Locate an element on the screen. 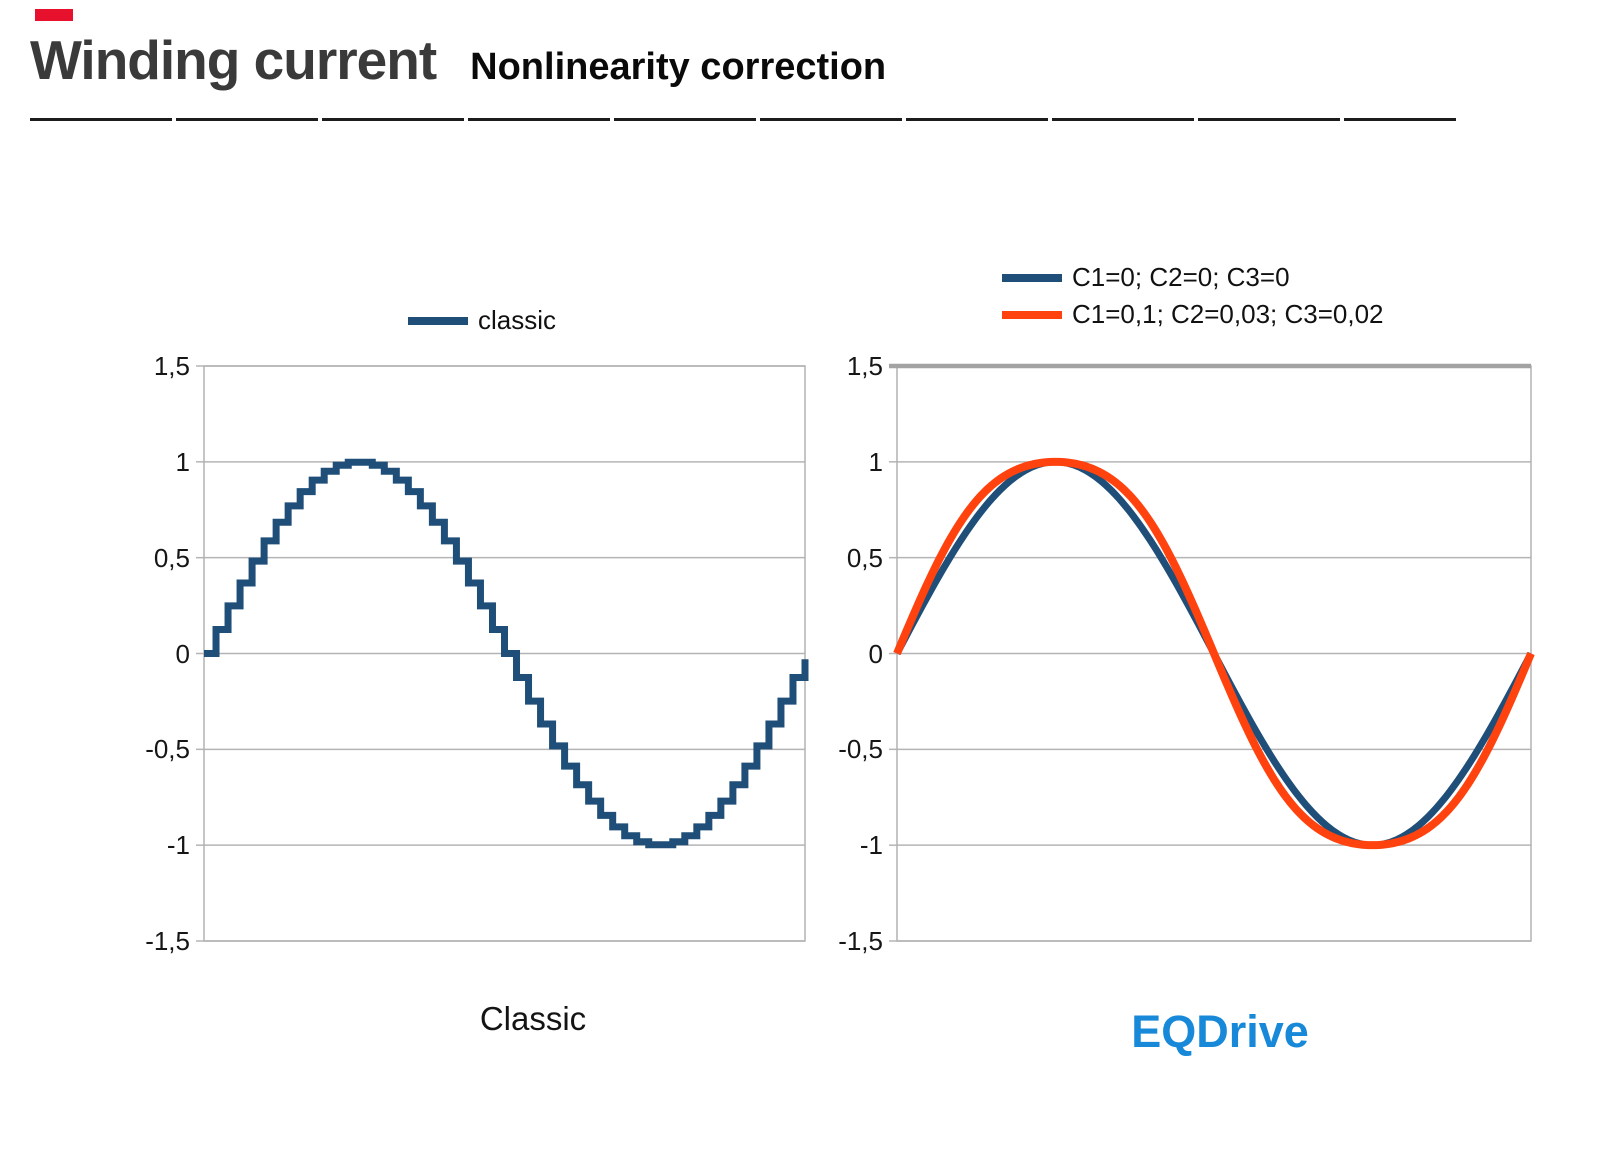 The image size is (1600, 1161). title-row: Winding current Nonlinearity correction is located at coordinates (458, 60).